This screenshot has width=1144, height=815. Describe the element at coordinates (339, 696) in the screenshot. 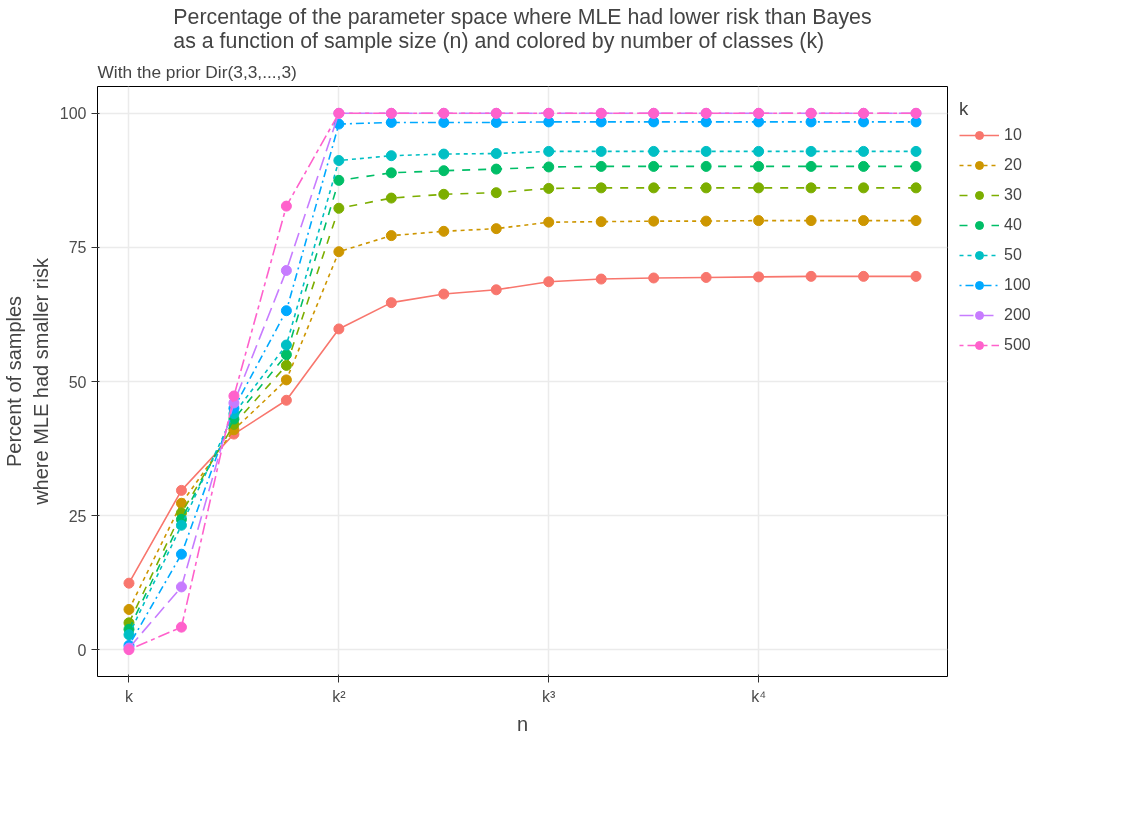

I see `x-tick-label: k²` at that location.